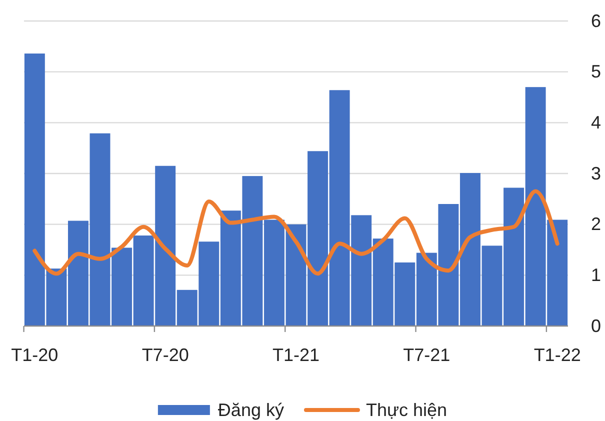  Describe the element at coordinates (296, 355) in the screenshot. I see `x-tick-label: T1-21` at that location.